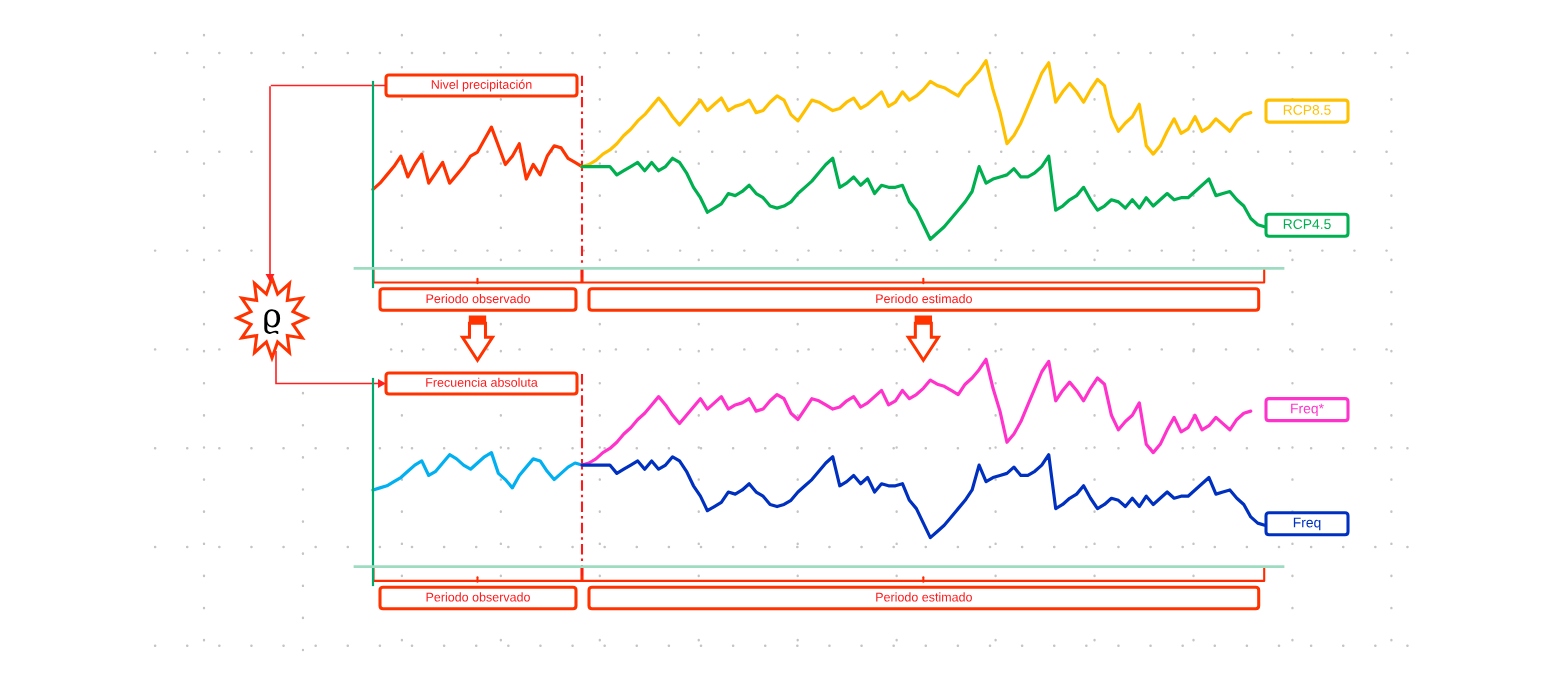 The height and width of the screenshot is (699, 1567). What do you see at coordinates (1307, 109) in the screenshot?
I see `text: RCP8.5` at bounding box center [1307, 109].